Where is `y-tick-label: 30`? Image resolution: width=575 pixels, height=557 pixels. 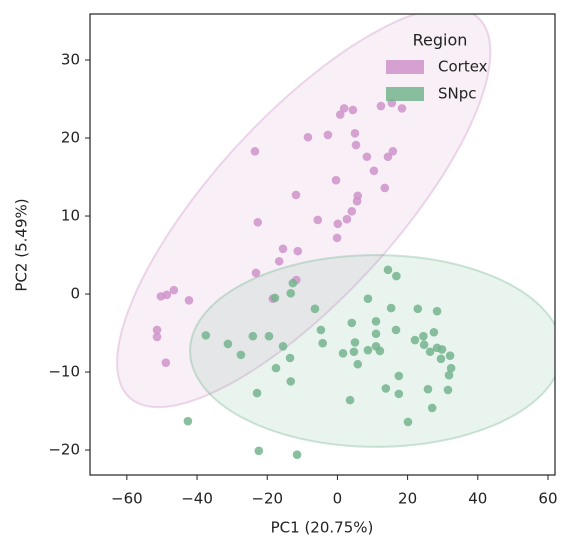
y-tick-label: 30 is located at coordinates (70, 60).